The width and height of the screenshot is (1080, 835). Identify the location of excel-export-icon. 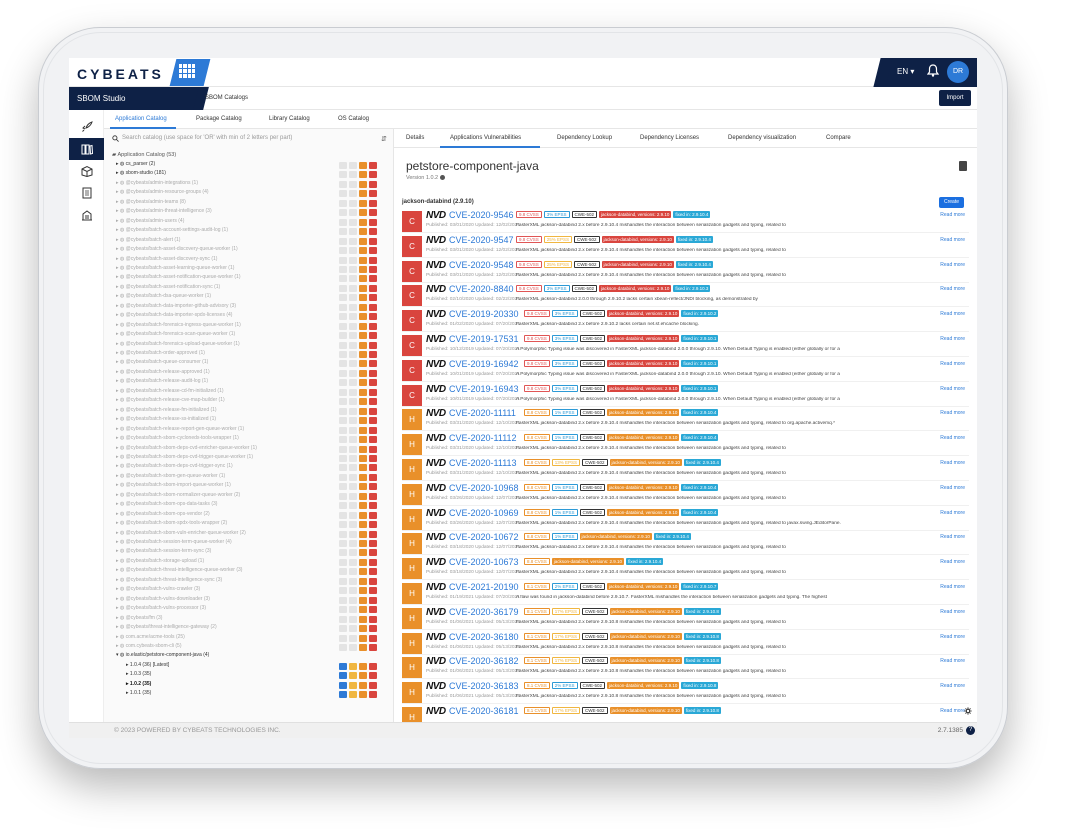
(963, 166).